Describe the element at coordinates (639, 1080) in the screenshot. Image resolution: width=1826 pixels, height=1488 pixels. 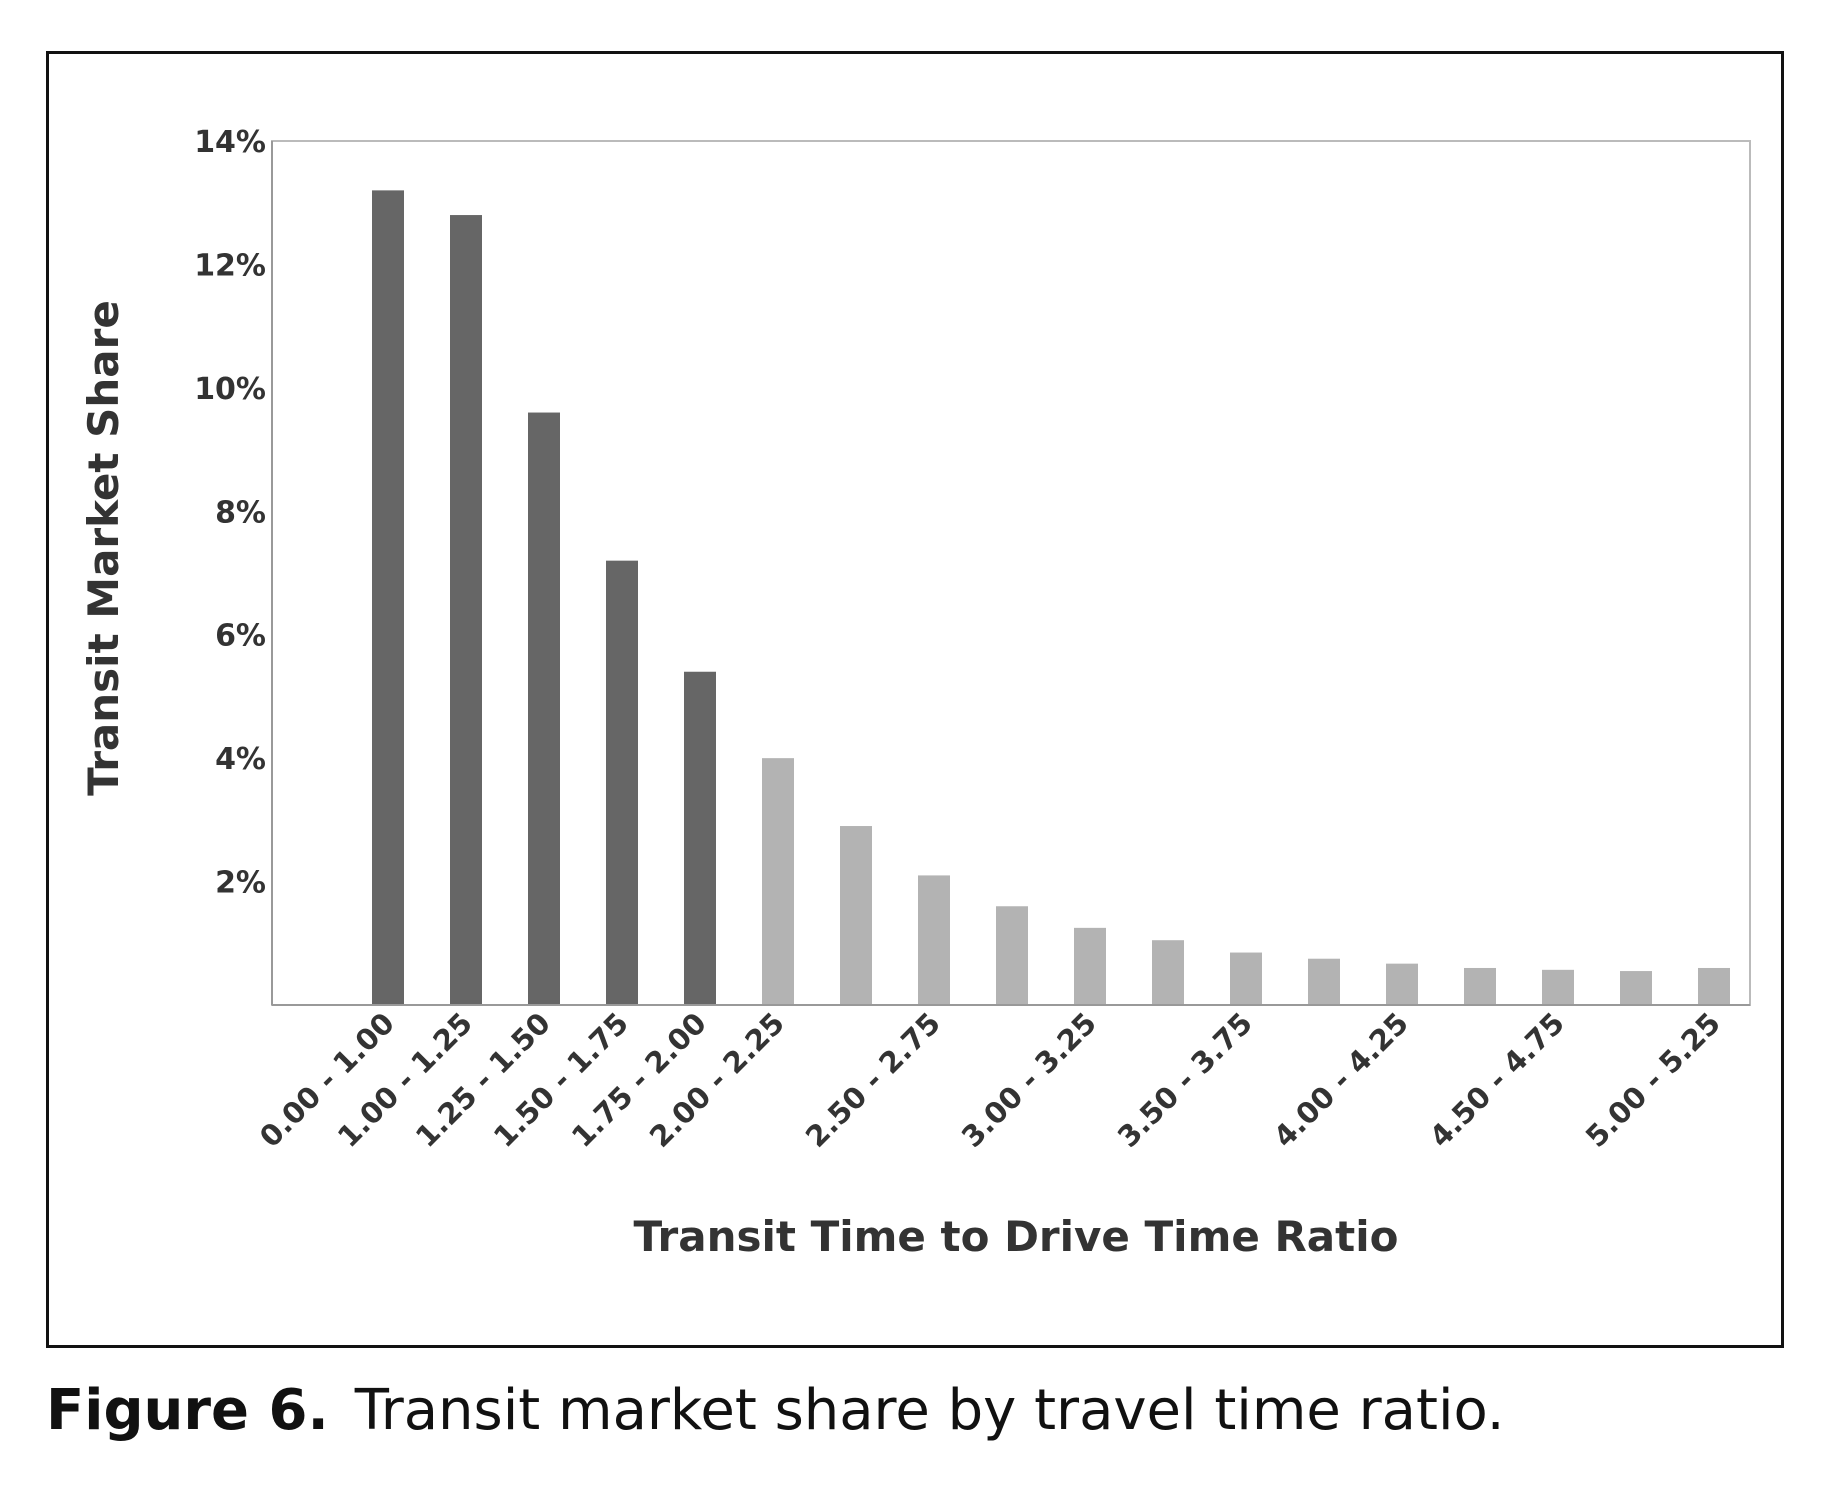
I see `x-tick-label: 1.75 - 2.00` at that location.